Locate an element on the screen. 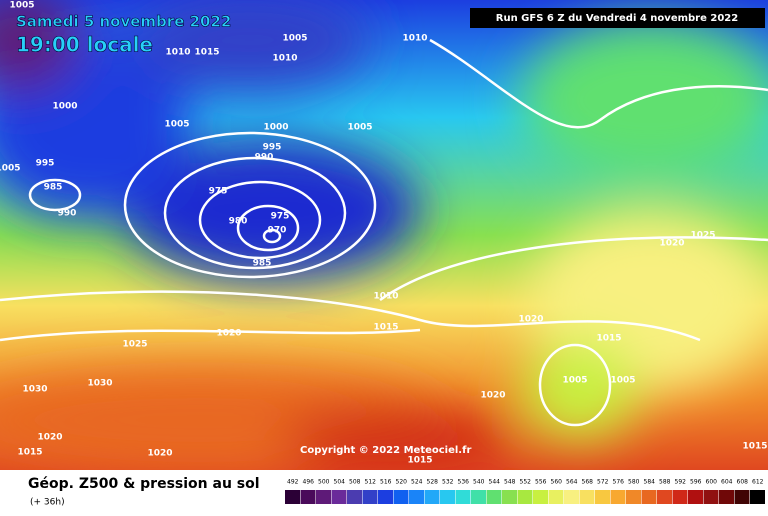  time-label: 19:00 locale is located at coordinates (84, 45).